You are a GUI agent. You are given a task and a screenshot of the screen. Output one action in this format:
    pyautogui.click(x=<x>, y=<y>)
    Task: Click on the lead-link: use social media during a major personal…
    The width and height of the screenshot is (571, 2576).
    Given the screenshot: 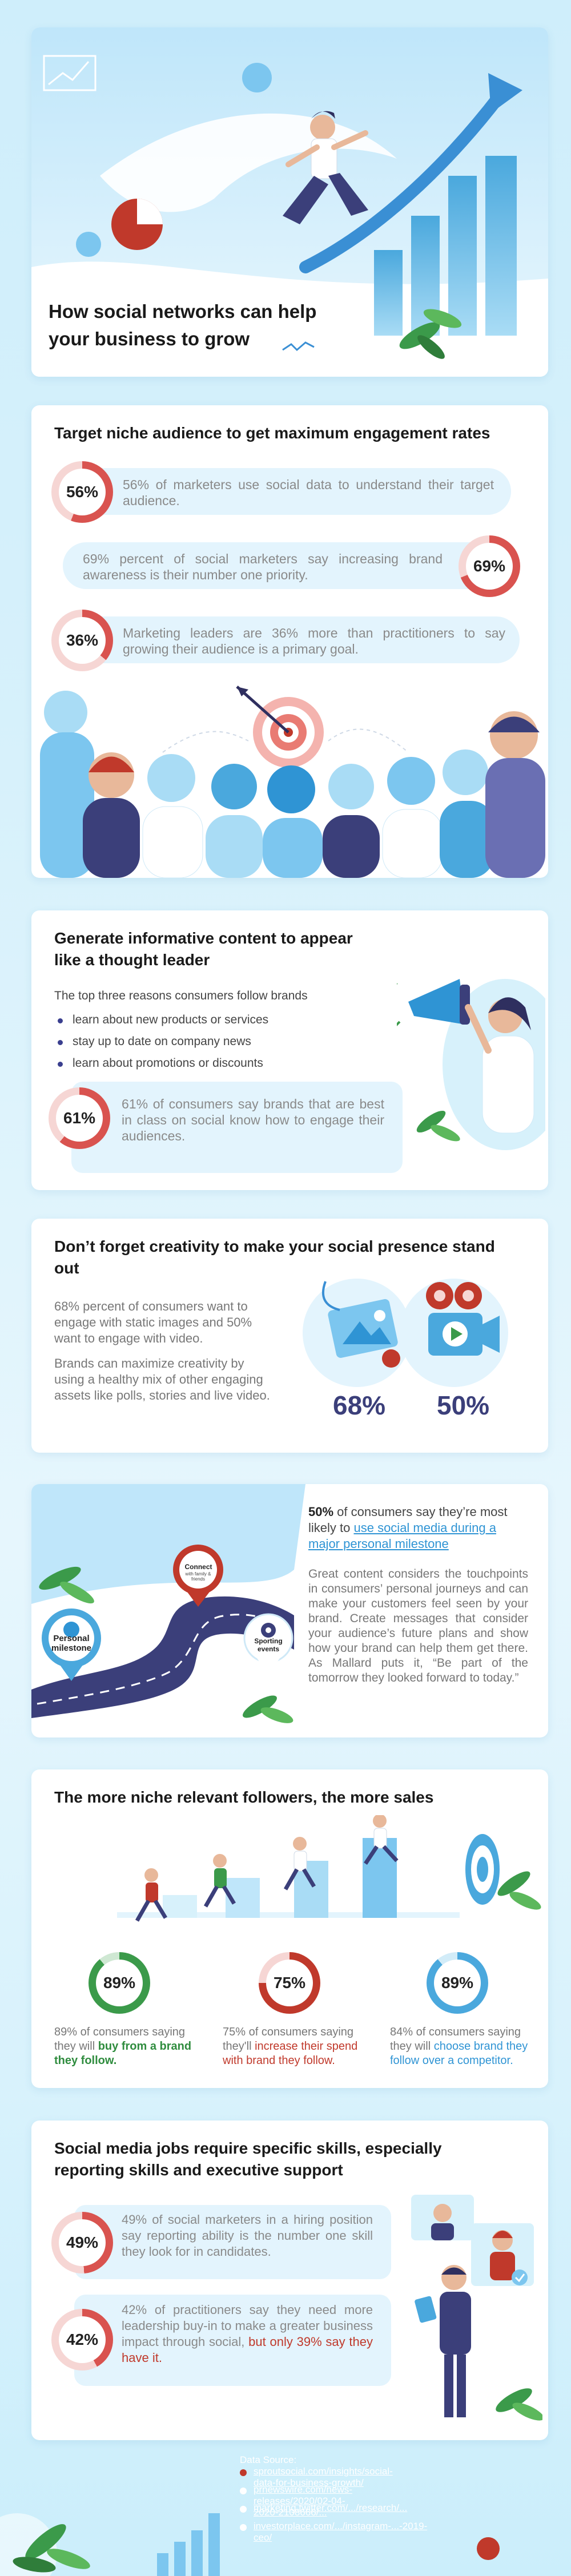 What is the action you would take?
    pyautogui.click(x=402, y=1536)
    